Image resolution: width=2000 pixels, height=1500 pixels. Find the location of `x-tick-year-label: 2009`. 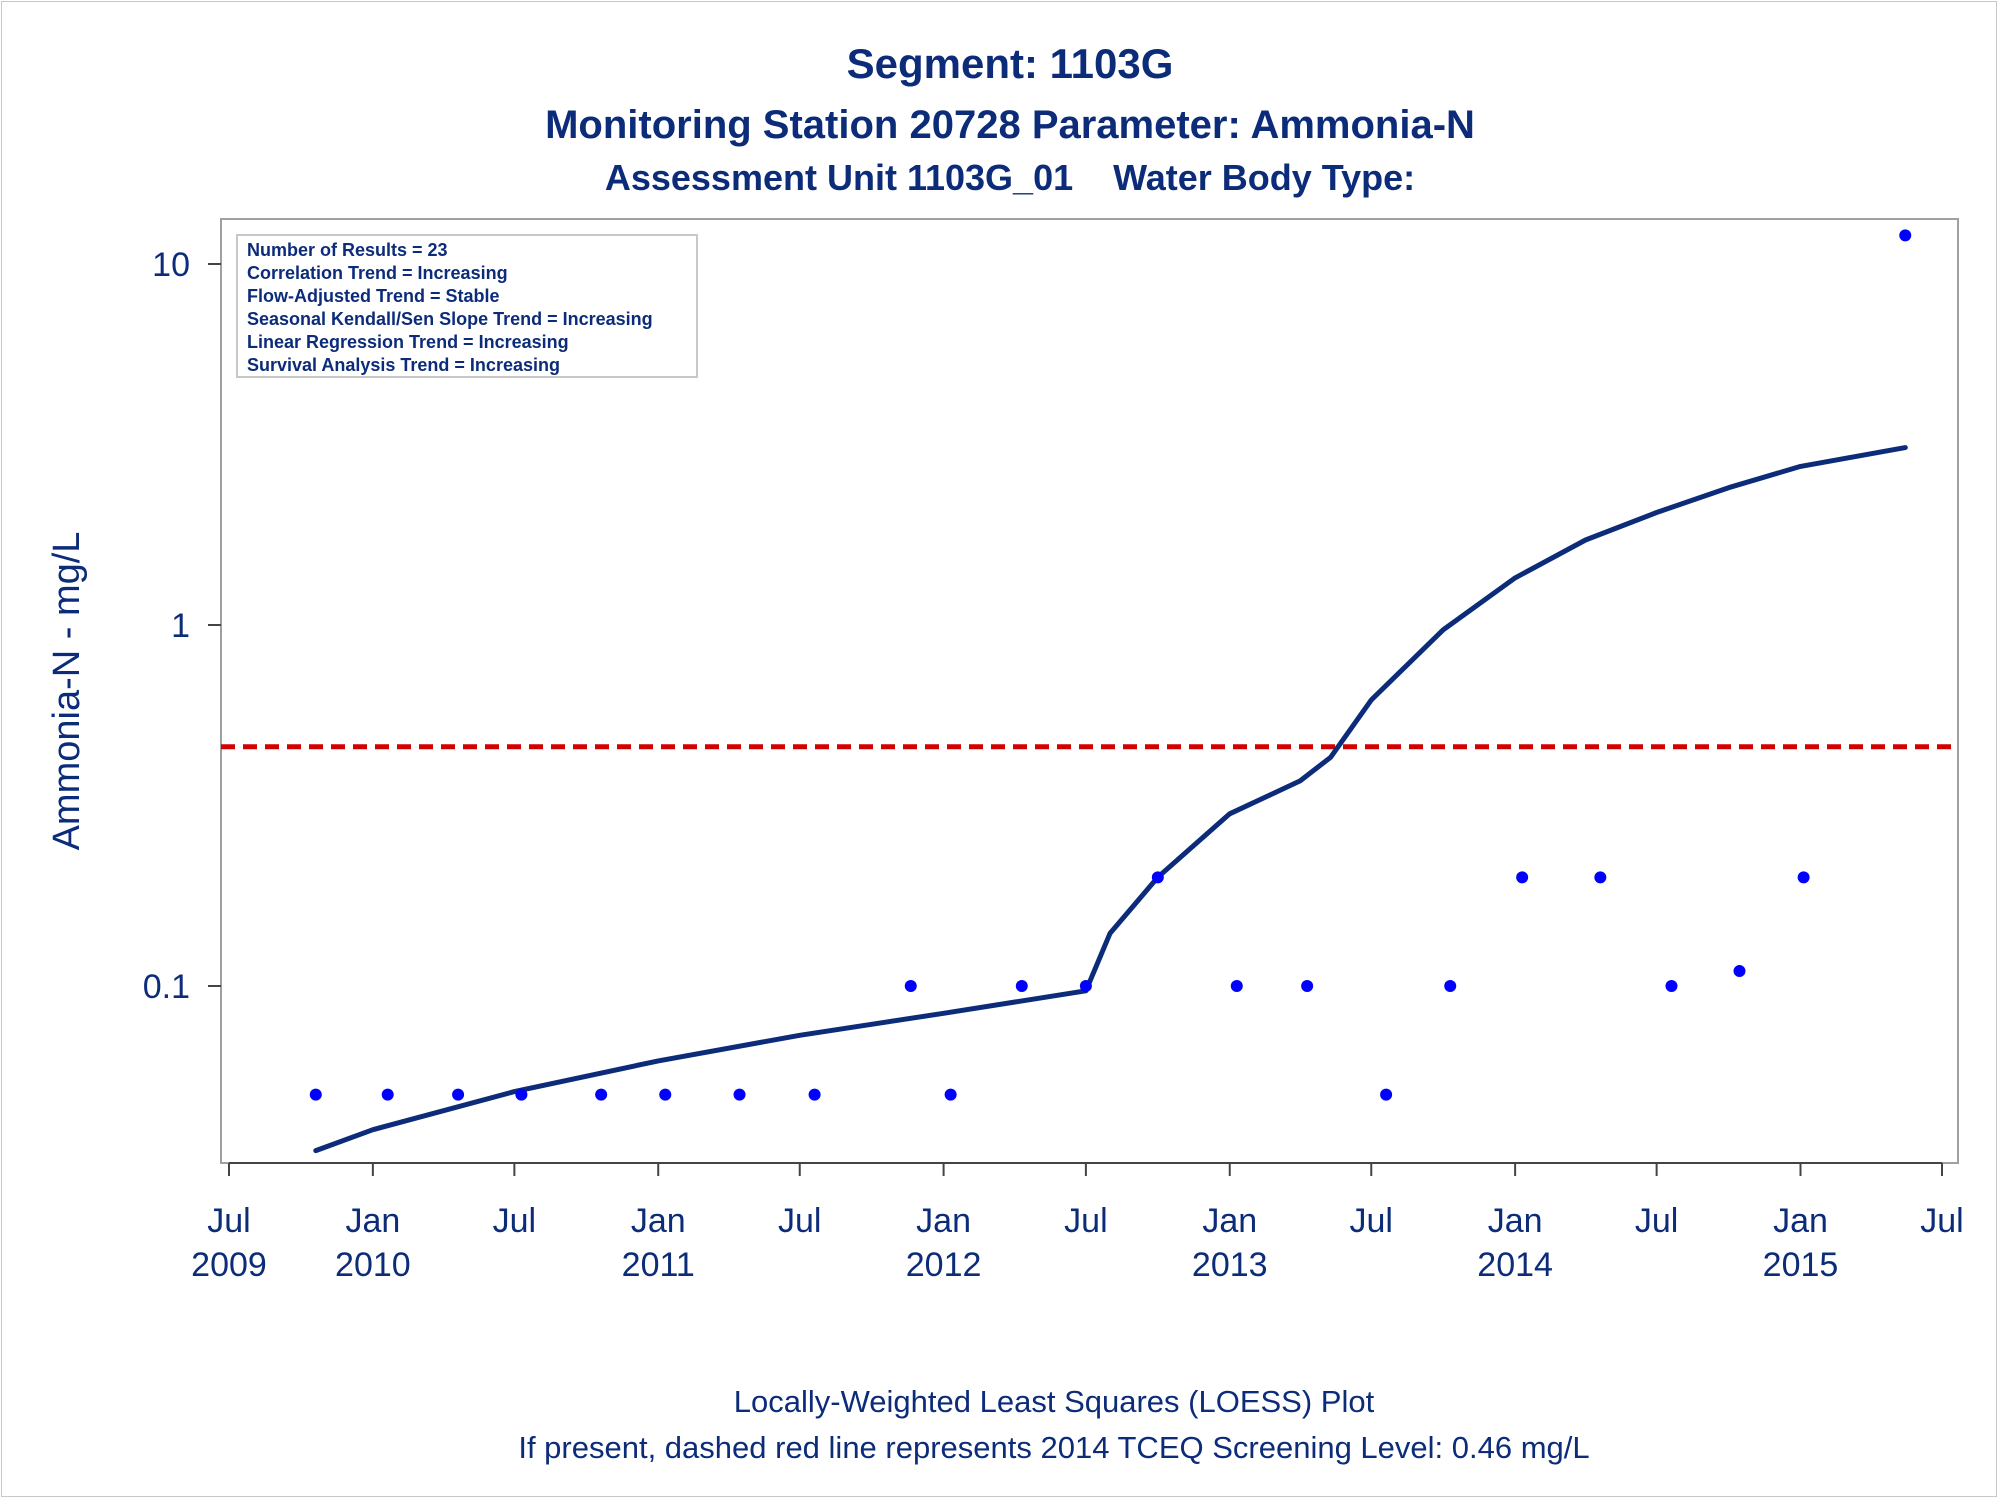

x-tick-year-label: 2009 is located at coordinates (229, 1265).